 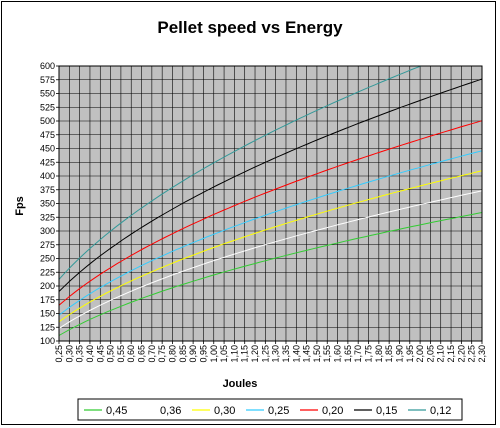 What do you see at coordinates (332, 411) in the screenshot?
I see `legend-label: 0,20` at bounding box center [332, 411].